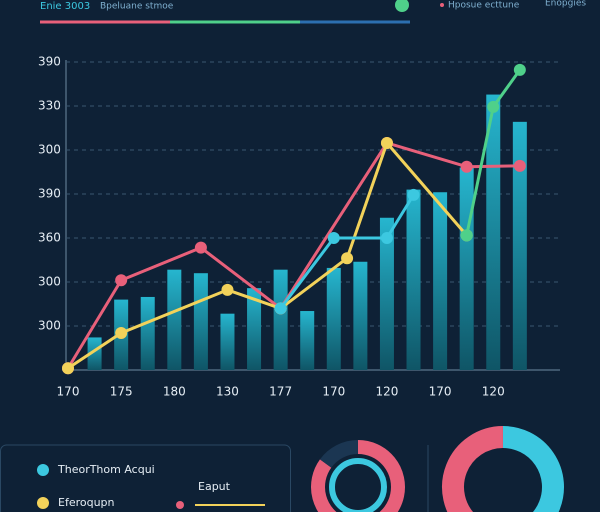  Describe the element at coordinates (214, 486) in the screenshot. I see `footer-label: Eaput` at that location.